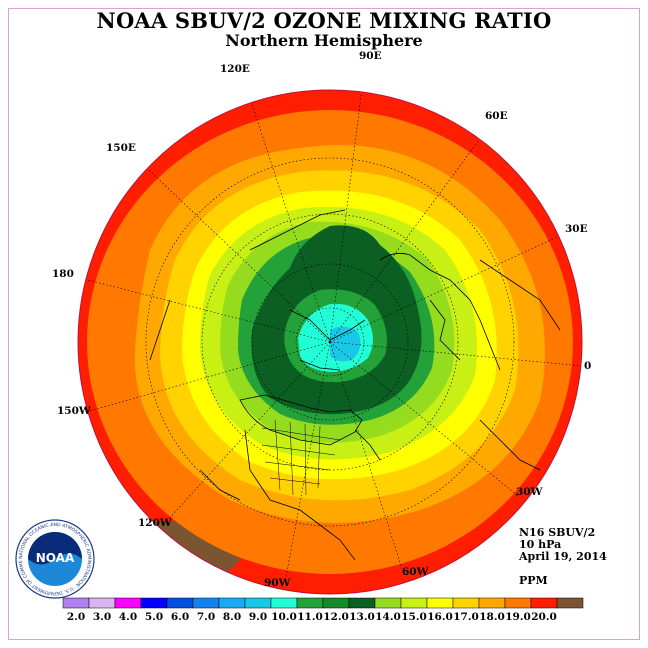  Describe the element at coordinates (414, 617) in the screenshot. I see `colorbar-label: 15.0` at that location.